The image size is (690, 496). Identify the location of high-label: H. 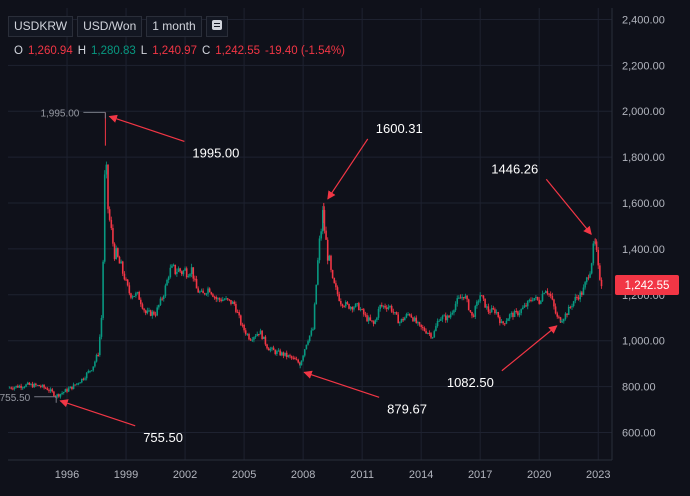
(82, 51).